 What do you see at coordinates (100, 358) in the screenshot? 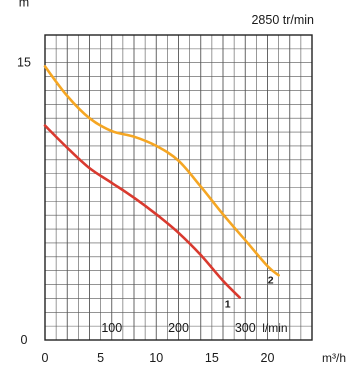
I see `x-tick-label-m3h: 5` at bounding box center [100, 358].